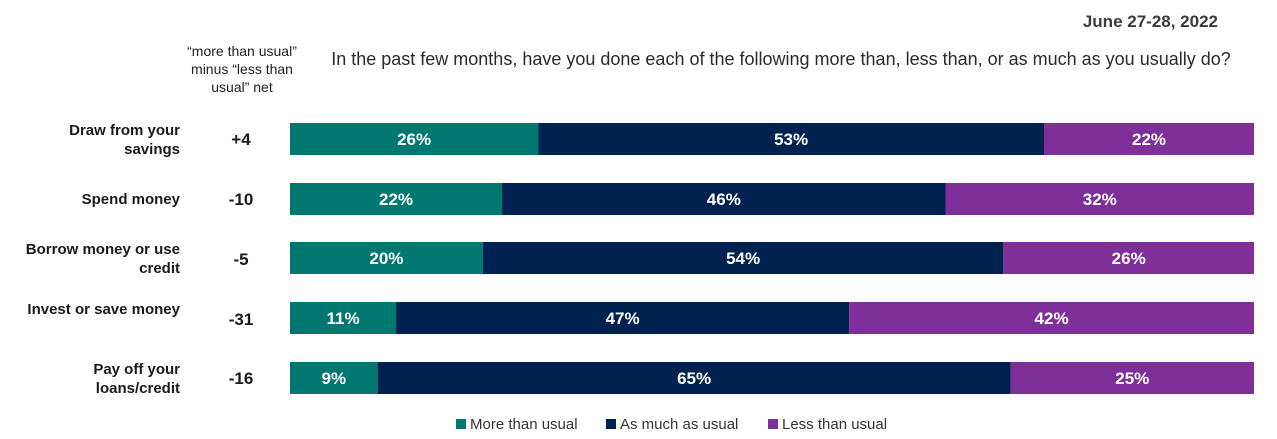 The width and height of the screenshot is (1277, 439). I want to click on legend-item-less: Less than usual, so click(827, 424).